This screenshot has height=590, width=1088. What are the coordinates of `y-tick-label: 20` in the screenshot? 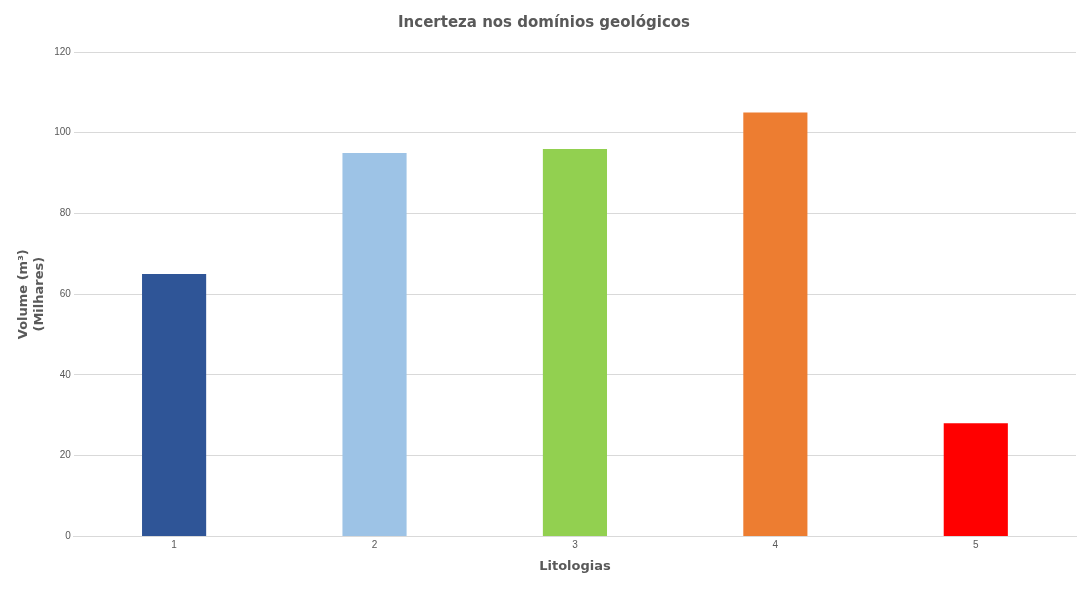 It's located at (65, 455).